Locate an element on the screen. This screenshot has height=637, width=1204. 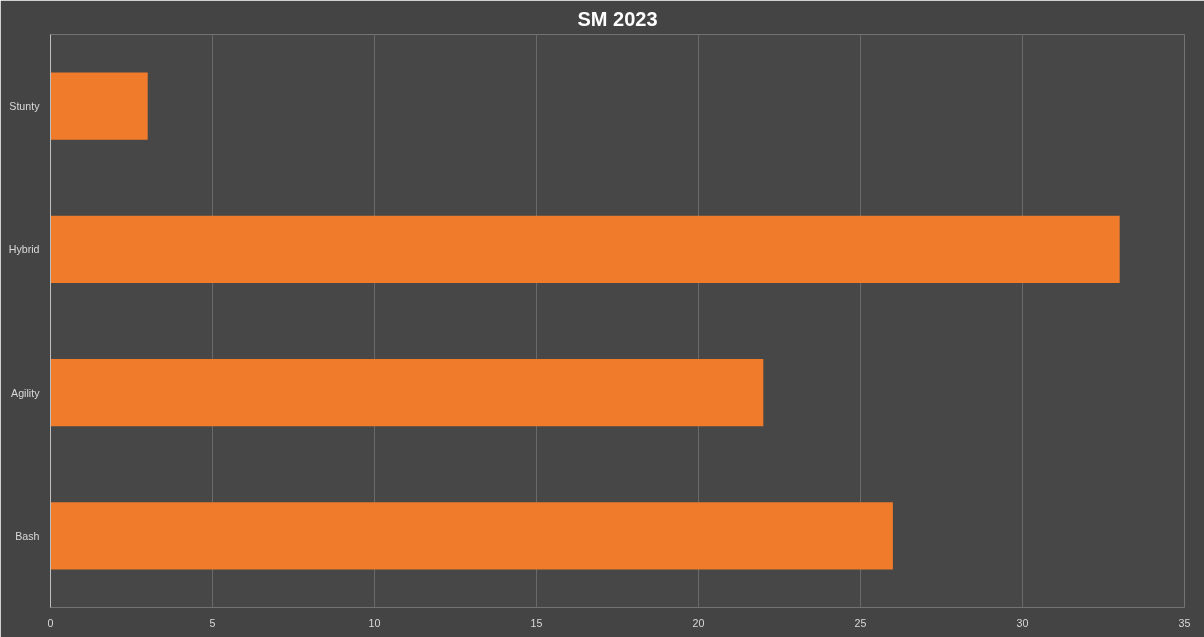
x-tick-label: 10 is located at coordinates (374, 622).